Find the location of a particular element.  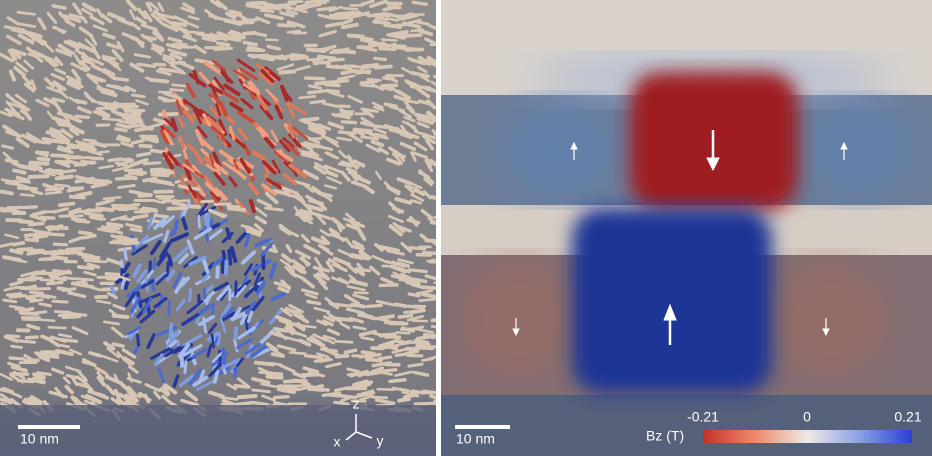

colorbar-tick: -0.21 is located at coordinates (703, 417).